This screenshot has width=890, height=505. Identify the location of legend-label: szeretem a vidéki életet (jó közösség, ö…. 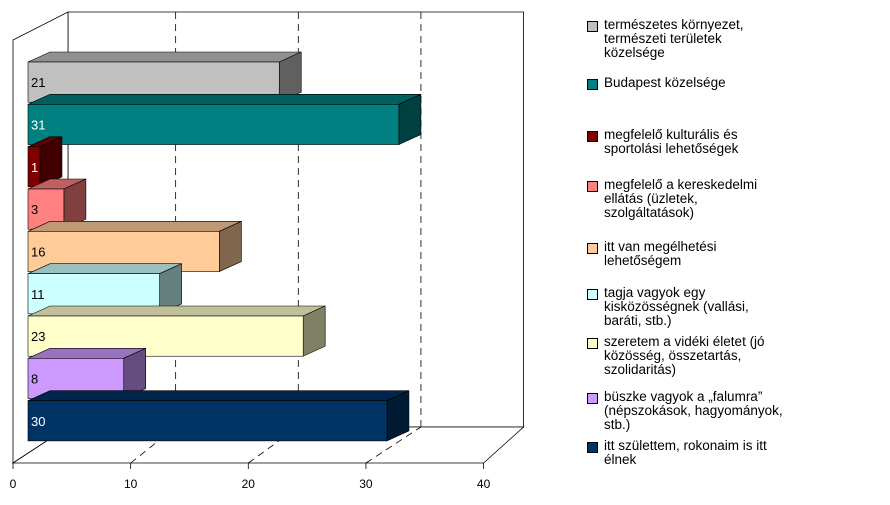
(684, 355).